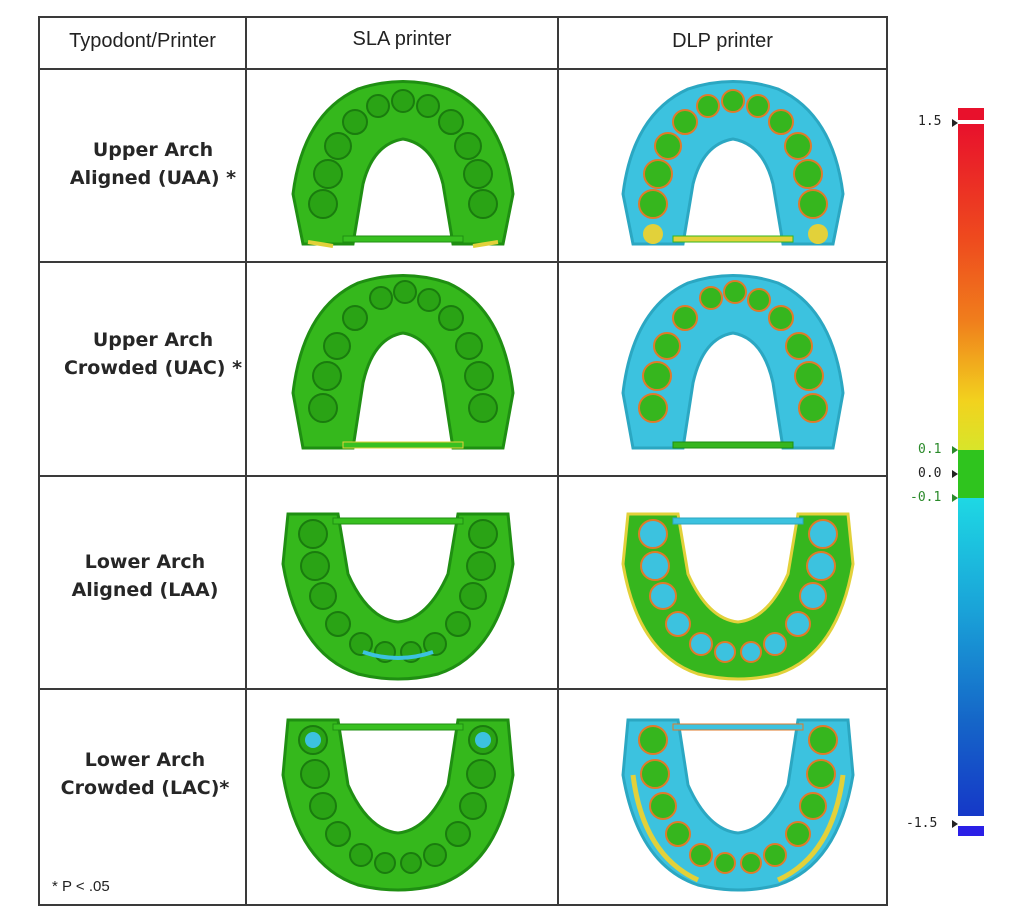 The height and width of the screenshot is (916, 1010). I want to click on uaa-dlp-arch-image, so click(733, 163).